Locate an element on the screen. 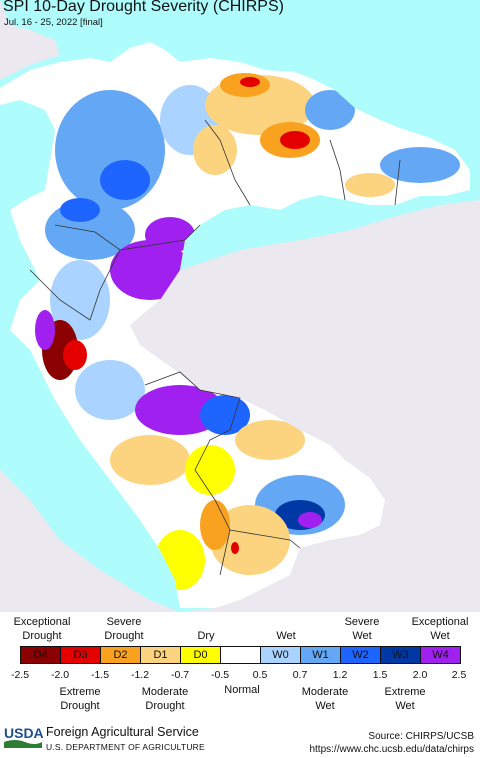 The width and height of the screenshot is (480, 758). legend-tick: -1.5 is located at coordinates (100, 675).